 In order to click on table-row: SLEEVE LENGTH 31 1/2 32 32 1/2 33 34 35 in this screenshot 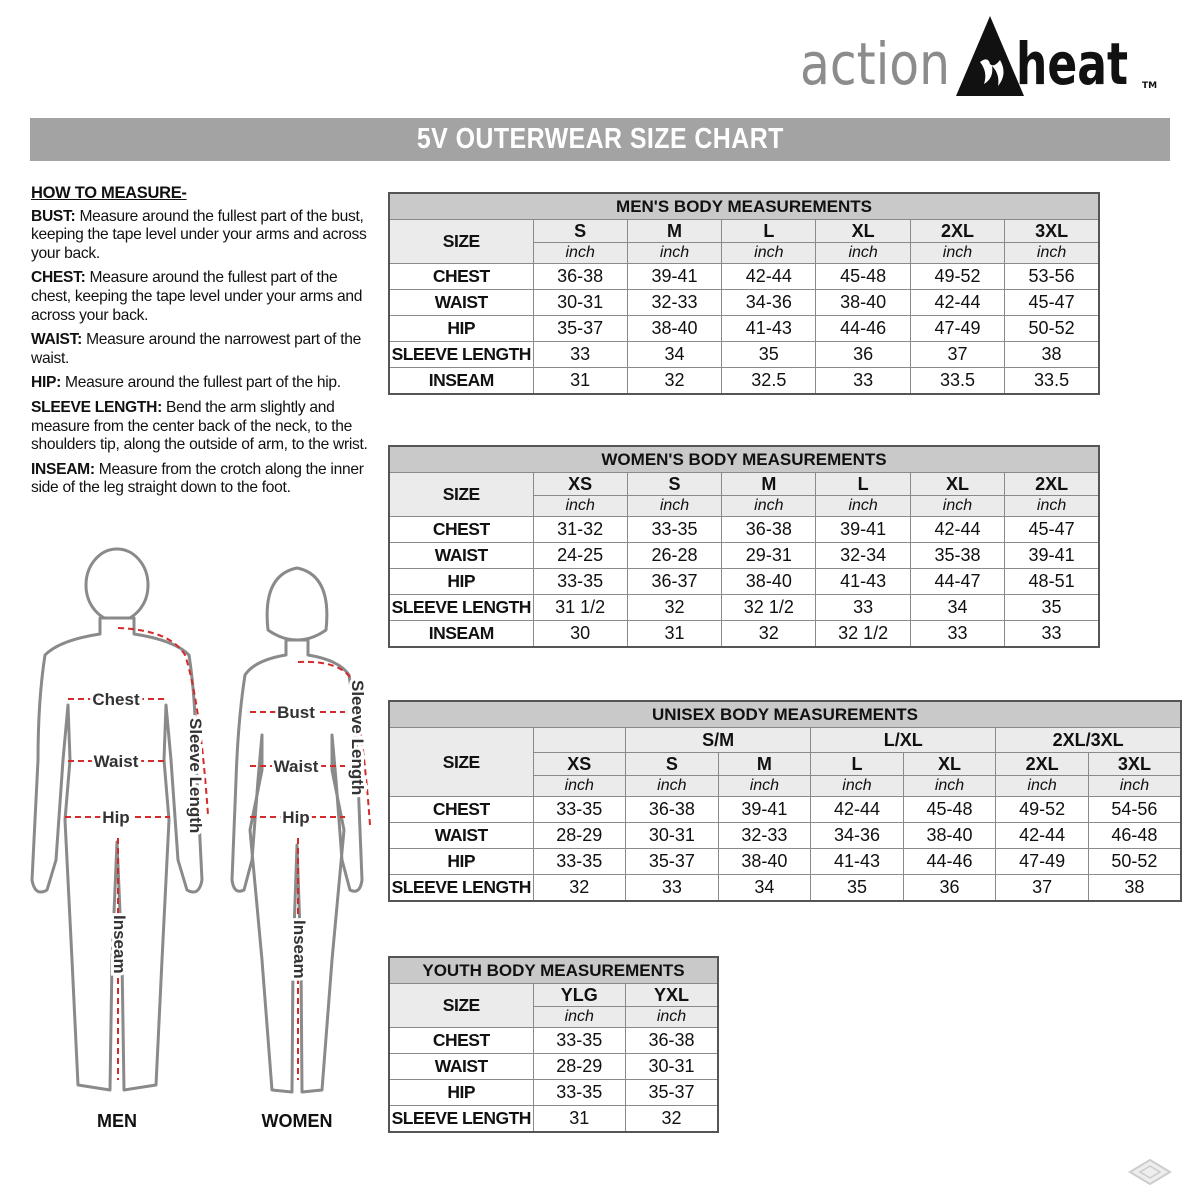, I will do `click(744, 607)`.